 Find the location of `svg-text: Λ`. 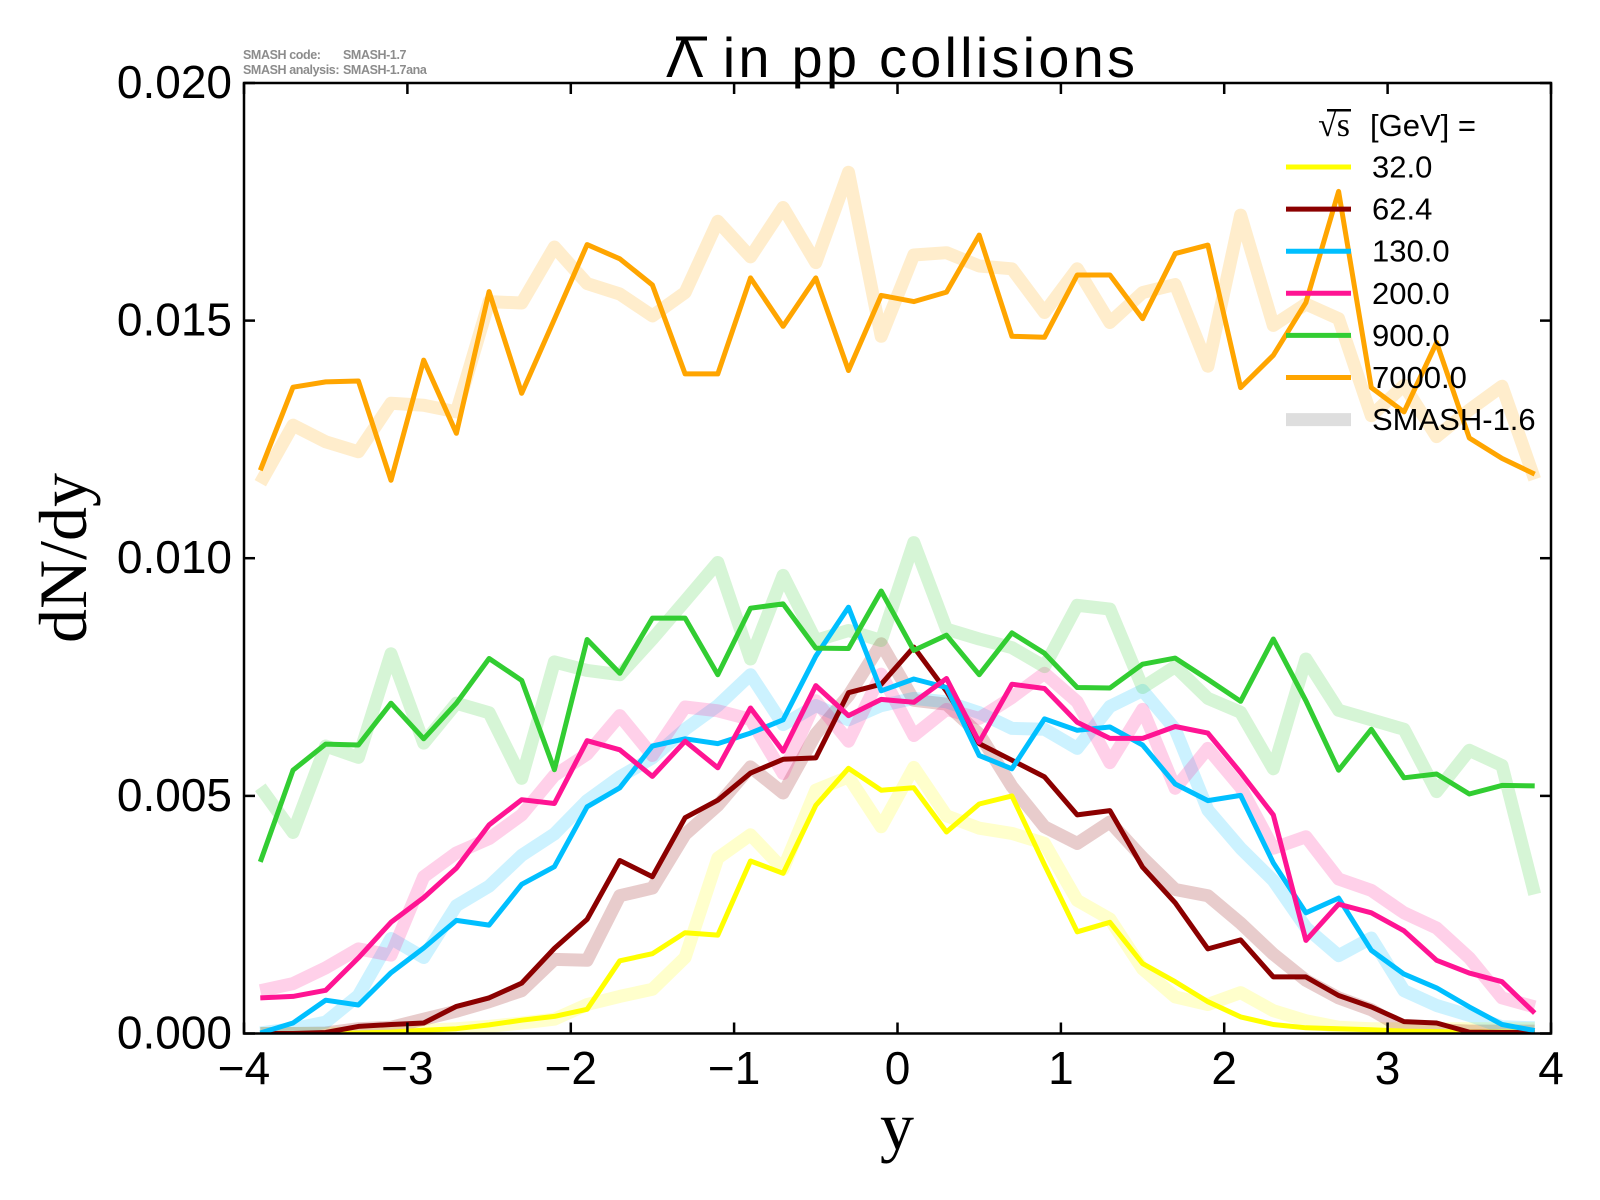

svg-text: Λ is located at coordinates (685, 57).